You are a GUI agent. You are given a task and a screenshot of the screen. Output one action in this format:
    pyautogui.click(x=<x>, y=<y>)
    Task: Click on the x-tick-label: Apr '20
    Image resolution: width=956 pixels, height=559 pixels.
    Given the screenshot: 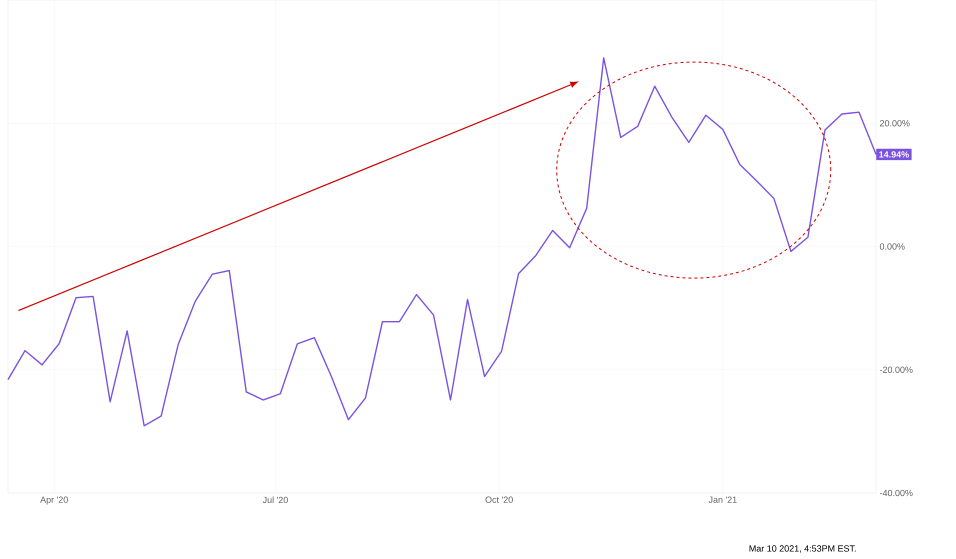 What is the action you would take?
    pyautogui.click(x=54, y=500)
    